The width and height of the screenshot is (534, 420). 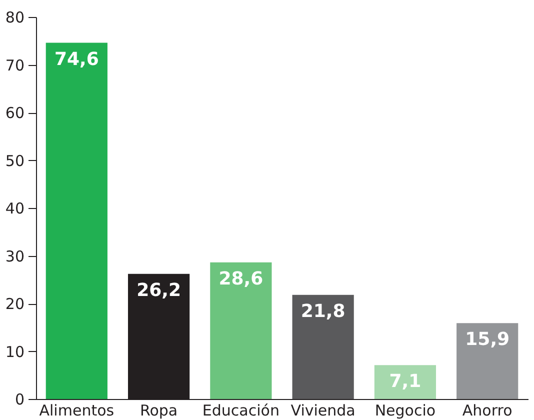 What do you see at coordinates (76, 59) in the screenshot?
I see `data-label: 74,6` at bounding box center [76, 59].